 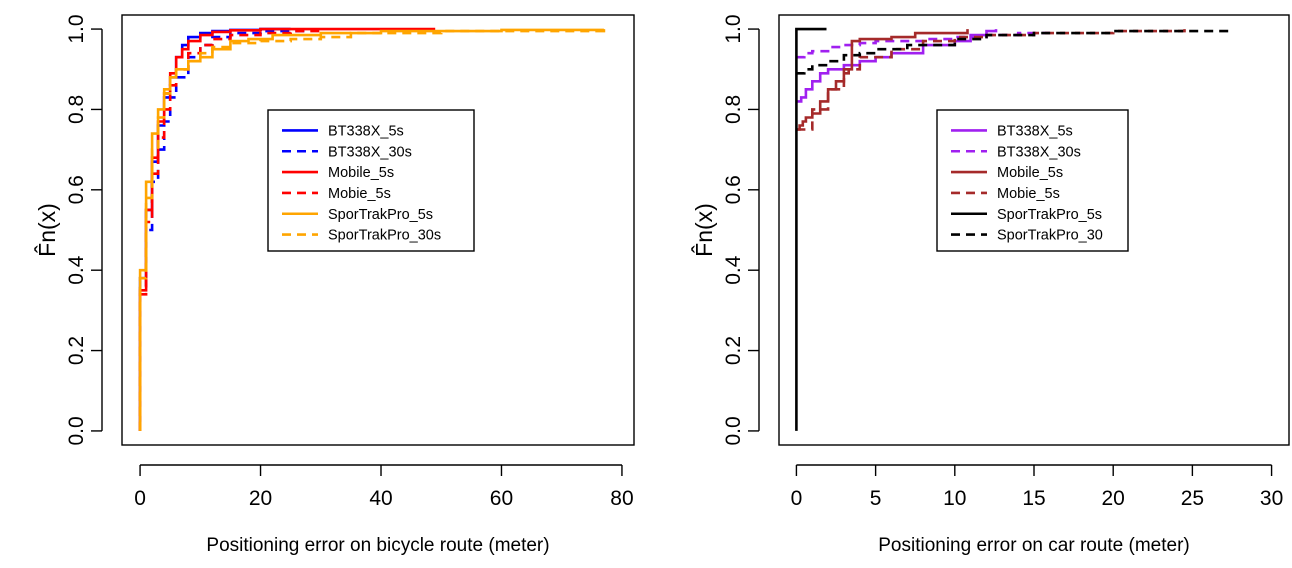 I want to click on x-tick-label: 10, so click(x=954, y=498).